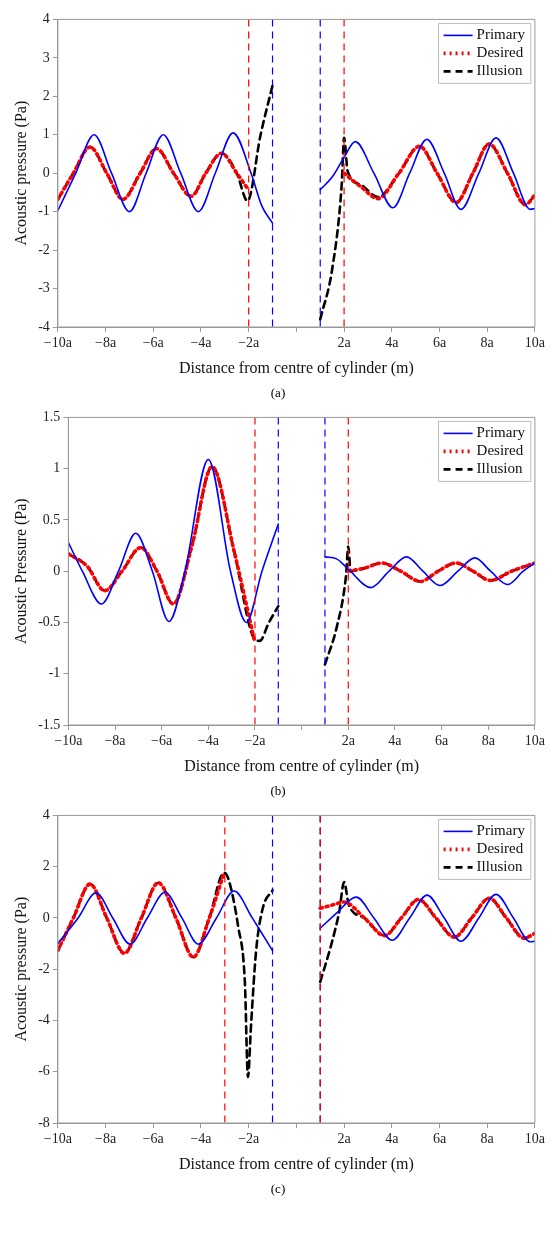 This screenshot has height=1239, width=556. I want to click on y-tick-label: -0.5, so click(49, 622).